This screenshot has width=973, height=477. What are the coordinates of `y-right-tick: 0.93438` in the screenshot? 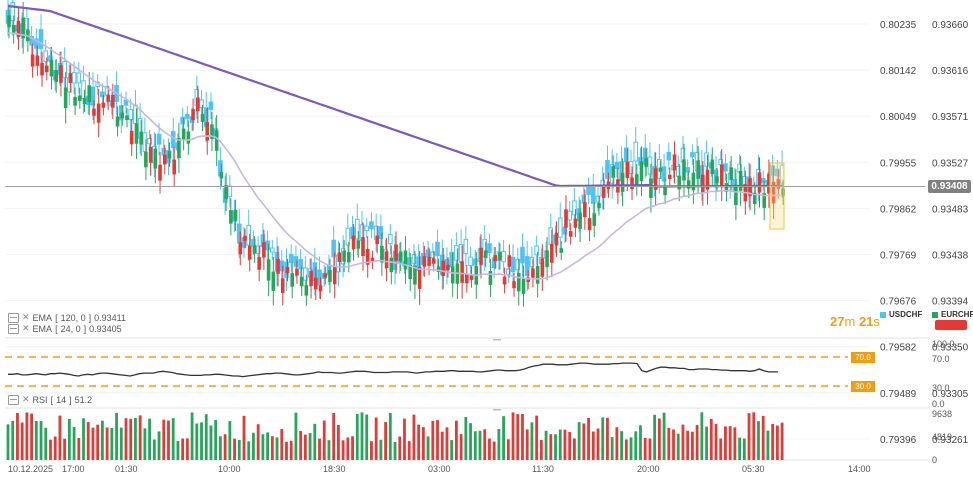 It's located at (950, 256).